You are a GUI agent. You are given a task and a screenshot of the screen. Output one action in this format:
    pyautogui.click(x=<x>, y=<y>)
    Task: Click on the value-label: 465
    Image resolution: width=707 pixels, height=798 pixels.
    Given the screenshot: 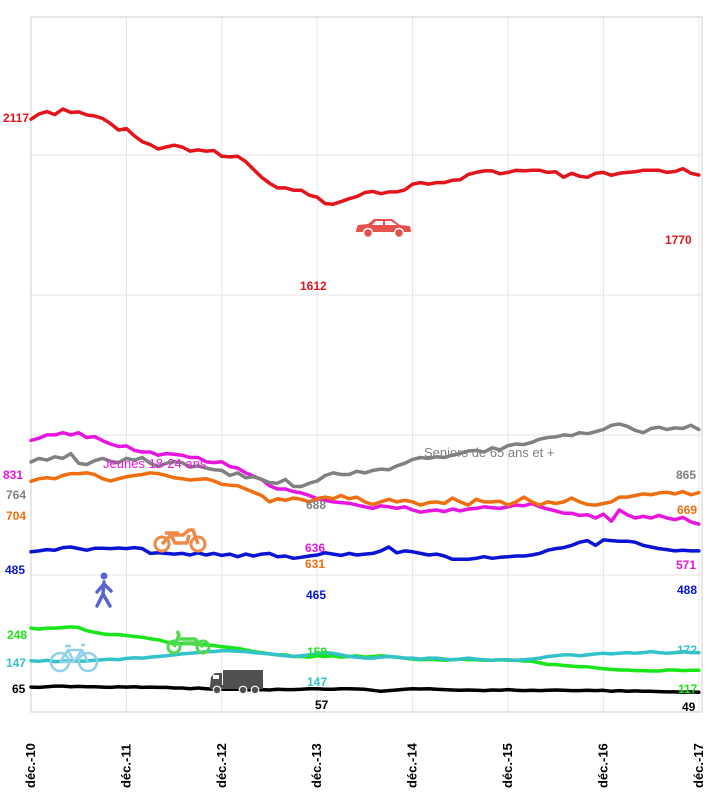 What is the action you would take?
    pyautogui.click(x=316, y=595)
    